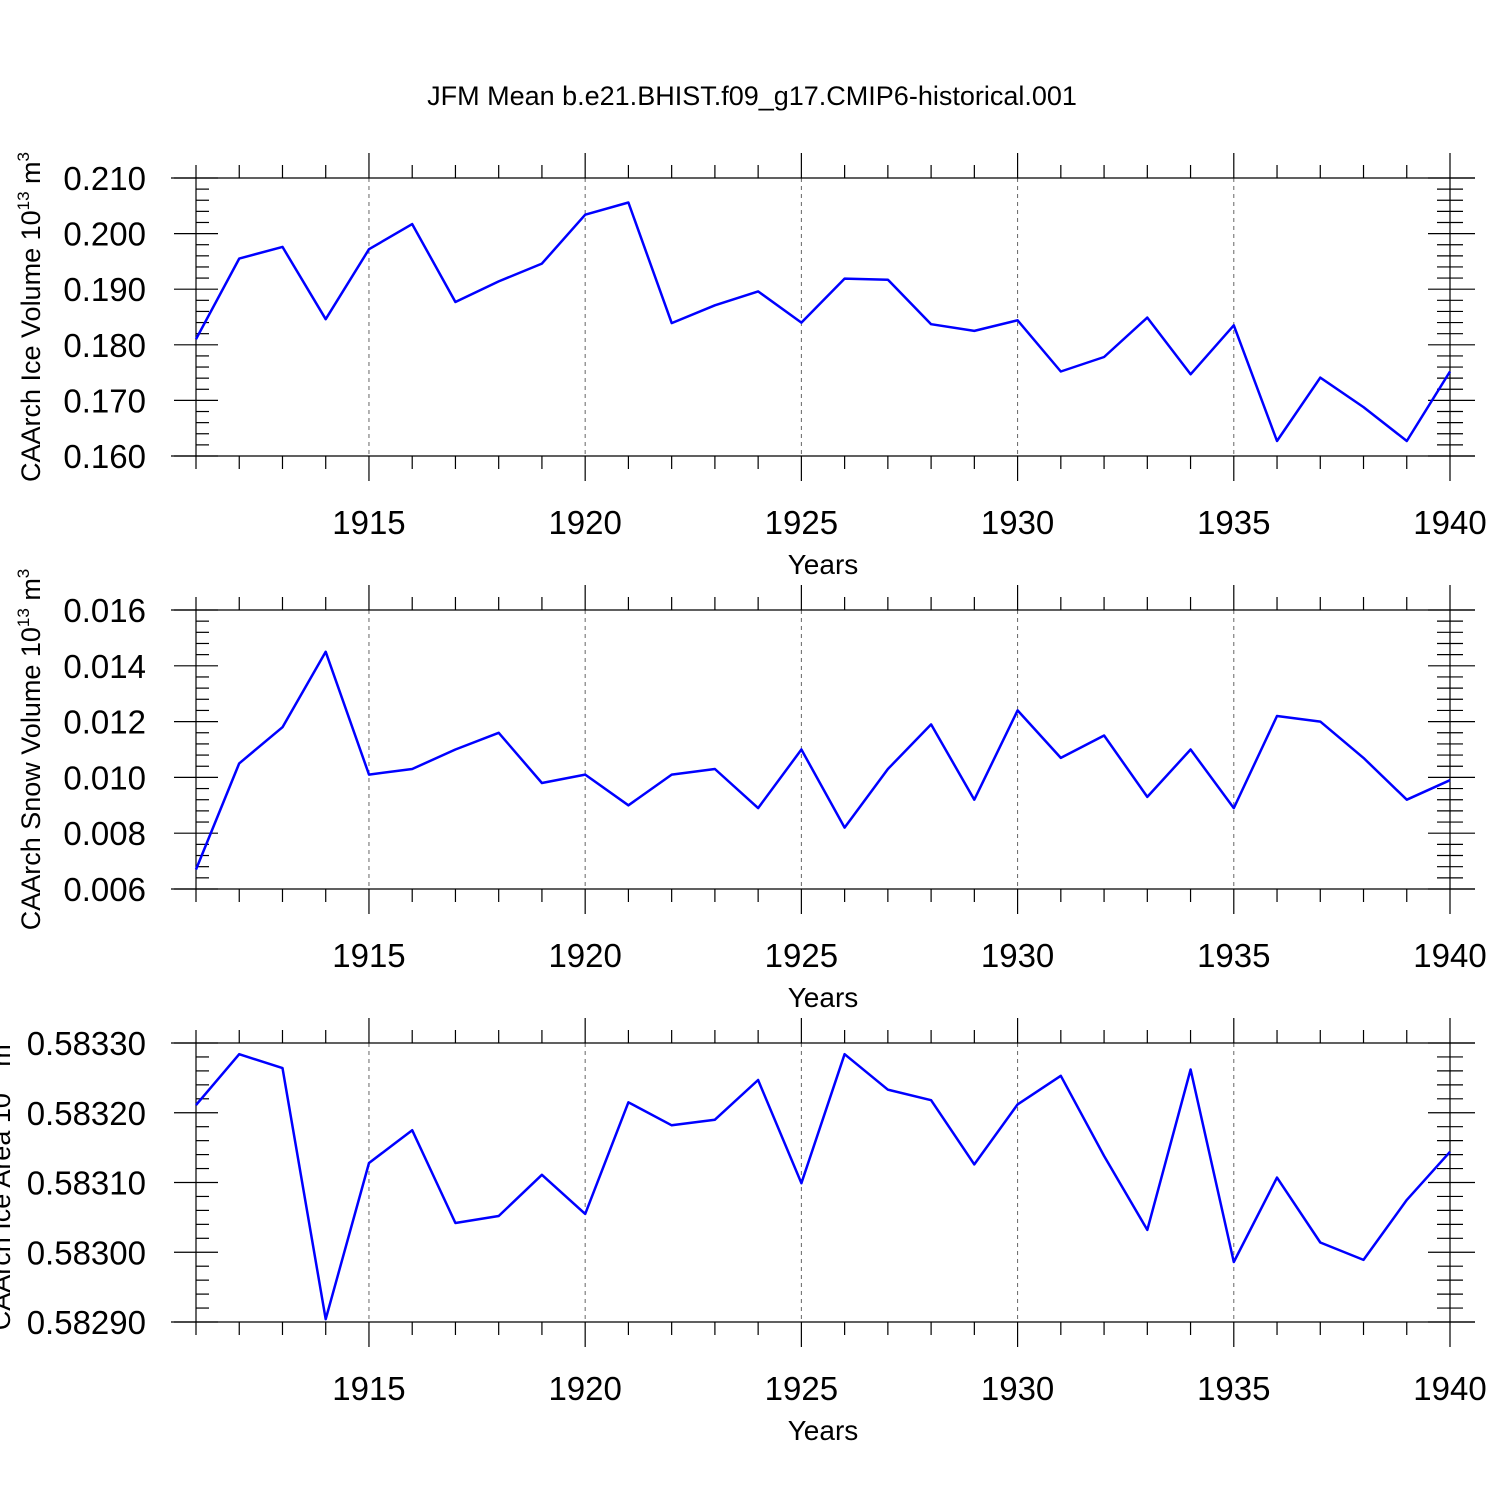 The height and width of the screenshot is (1500, 1500). I want to click on y-axis-label: CAArch Ice Area 1013 m2, so click(8, 1183).